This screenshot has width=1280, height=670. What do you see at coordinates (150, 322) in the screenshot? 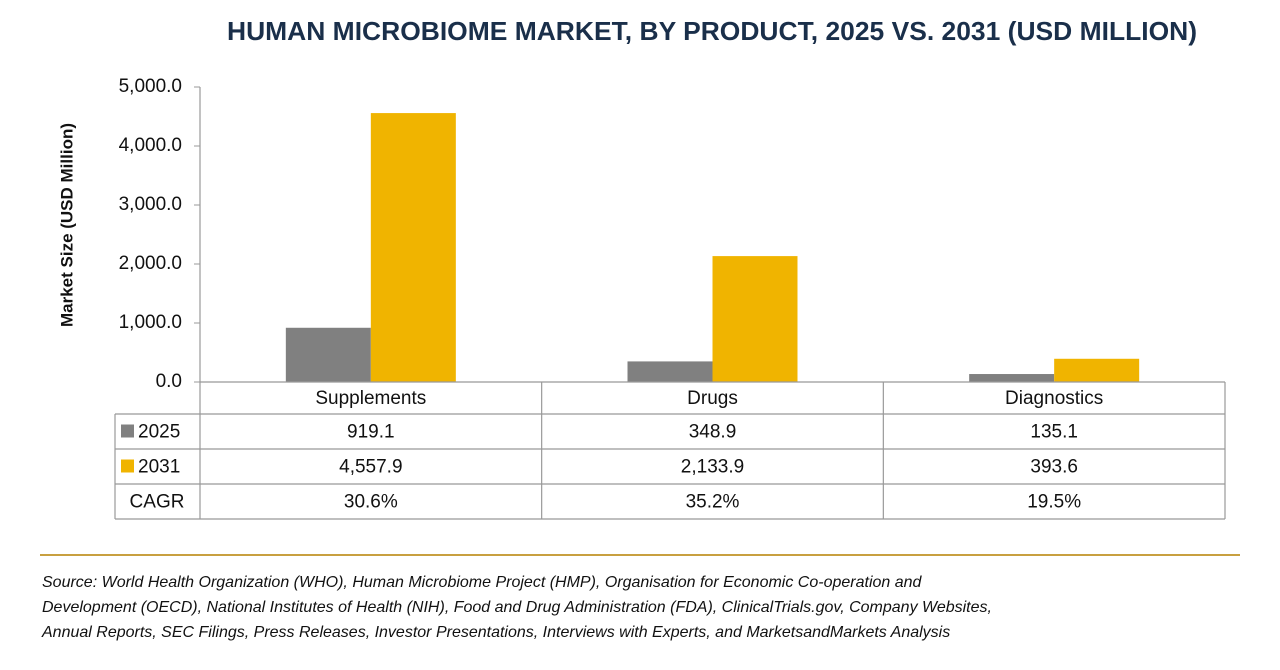
I see `y-tick-label: 1,000.0` at bounding box center [150, 322].